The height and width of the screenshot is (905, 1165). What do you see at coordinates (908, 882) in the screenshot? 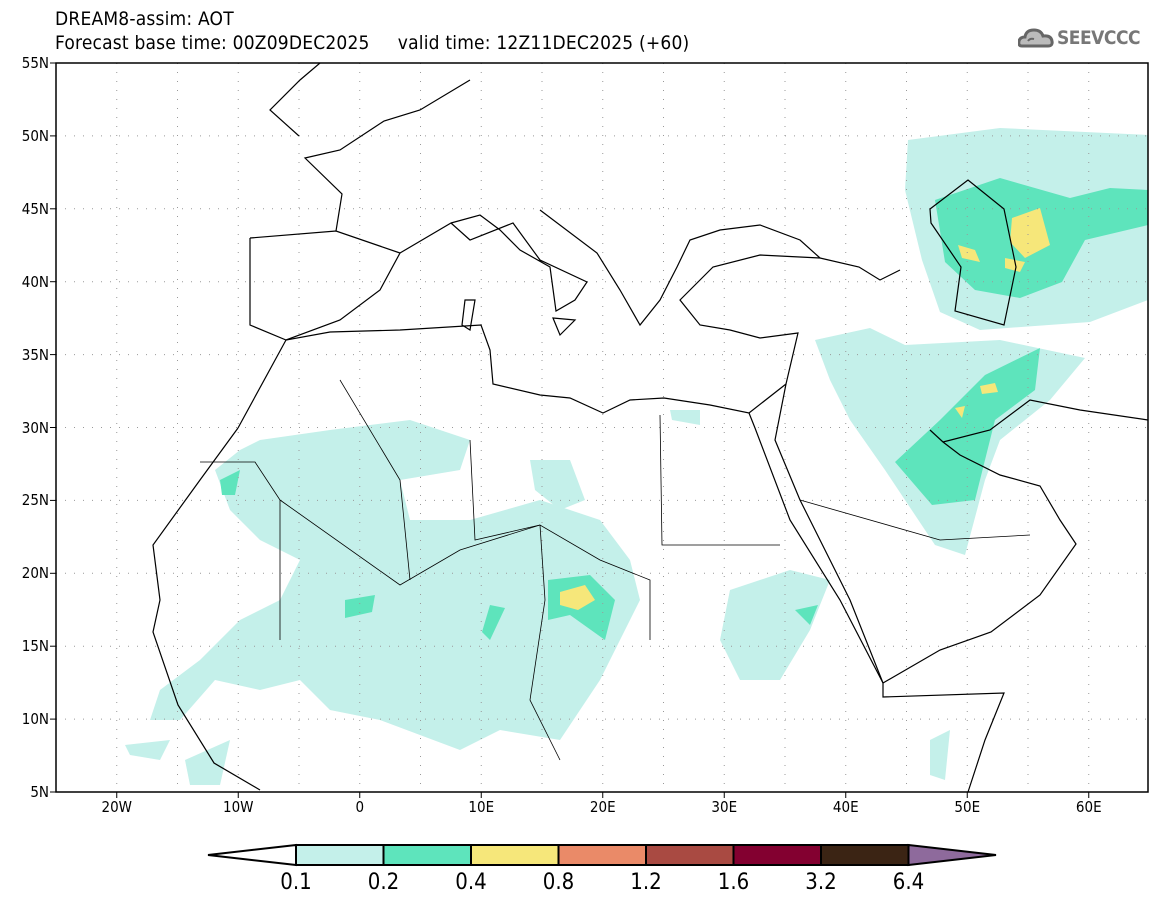
I see `colorbar-label: 6.4` at bounding box center [908, 882].